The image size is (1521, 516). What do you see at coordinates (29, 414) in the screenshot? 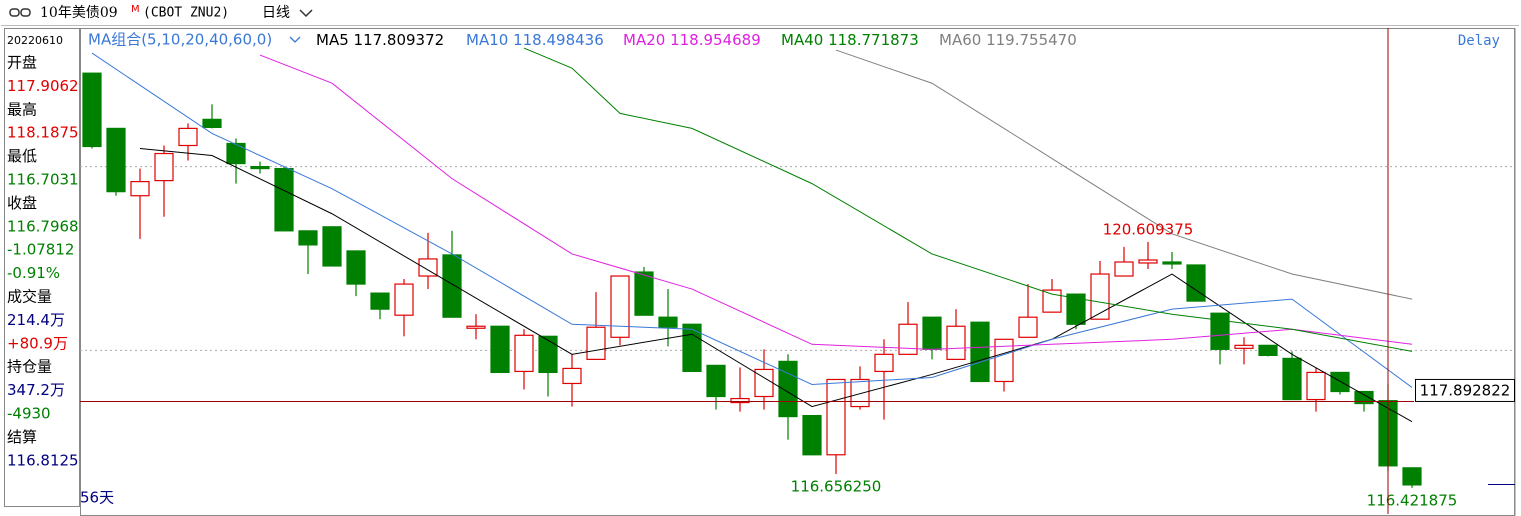
I see `info-line: -4930` at bounding box center [29, 414].